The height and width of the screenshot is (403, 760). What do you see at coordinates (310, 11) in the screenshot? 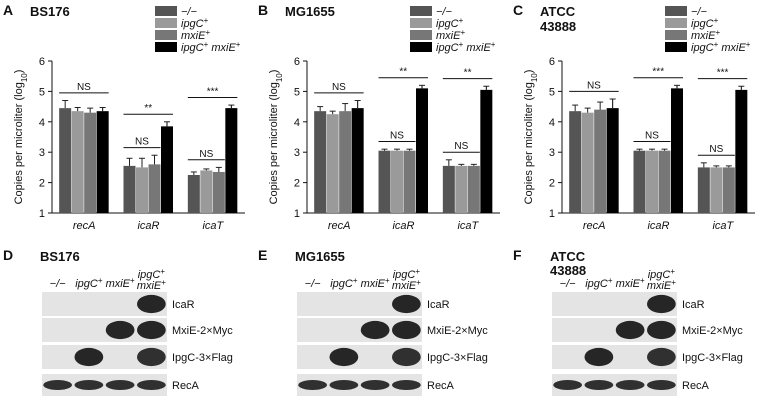
I see `strain-title: MG1655` at bounding box center [310, 11].